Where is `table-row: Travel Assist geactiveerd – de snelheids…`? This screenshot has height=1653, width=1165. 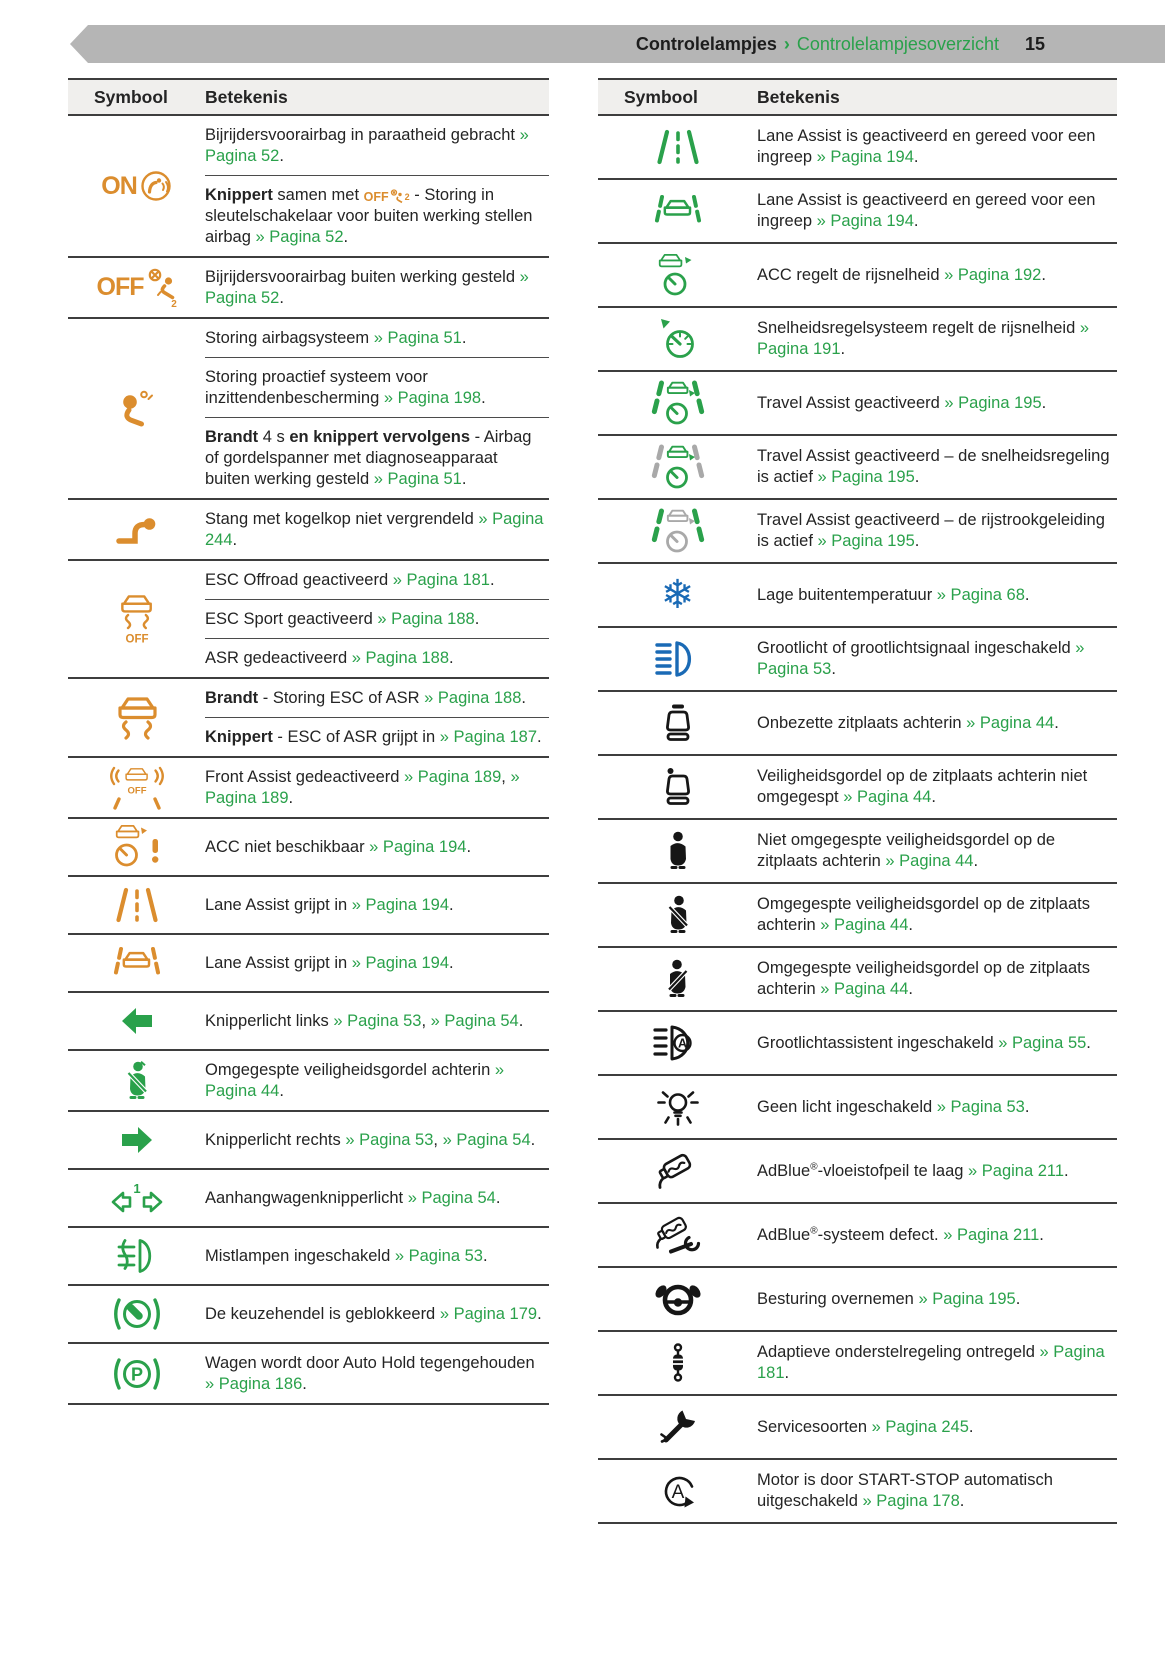 table-row: Travel Assist geactiveerd – de snelheids… is located at coordinates (857, 468).